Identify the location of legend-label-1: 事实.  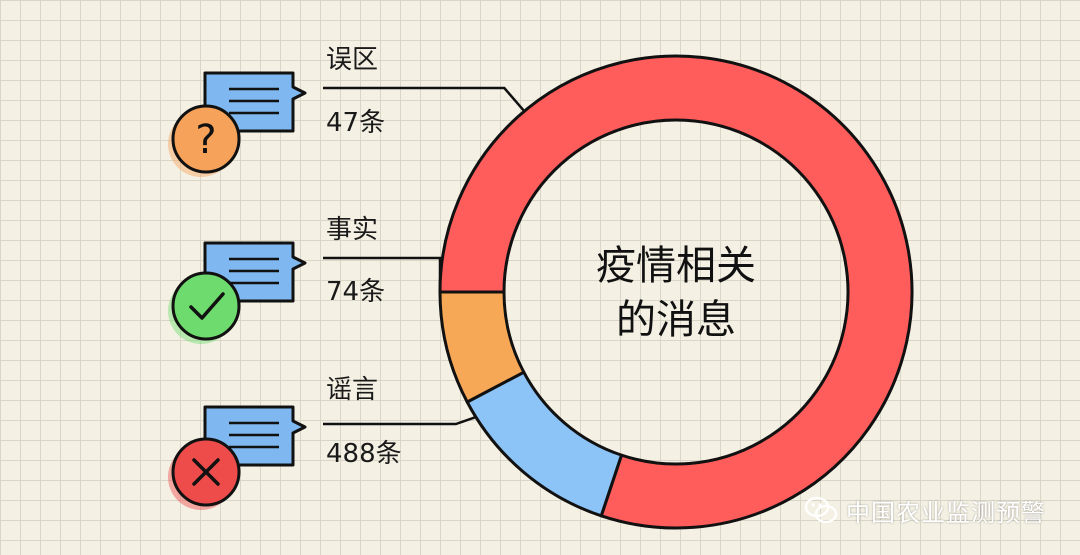
(352, 230).